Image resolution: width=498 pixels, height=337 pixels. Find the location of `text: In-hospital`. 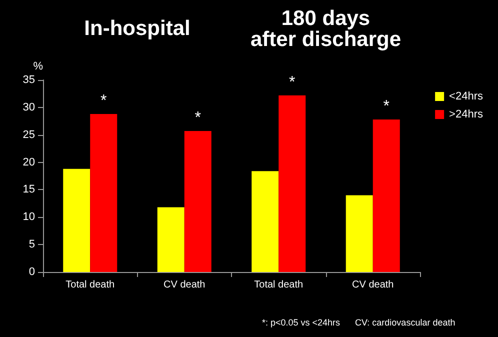

text: In-hospital is located at coordinates (137, 28).